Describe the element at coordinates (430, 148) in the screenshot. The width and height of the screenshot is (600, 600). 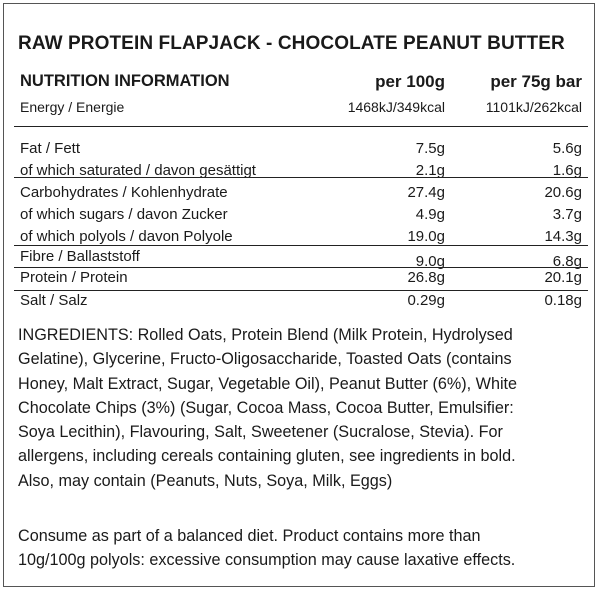
I see `value-per-100g: 7.5g` at that location.